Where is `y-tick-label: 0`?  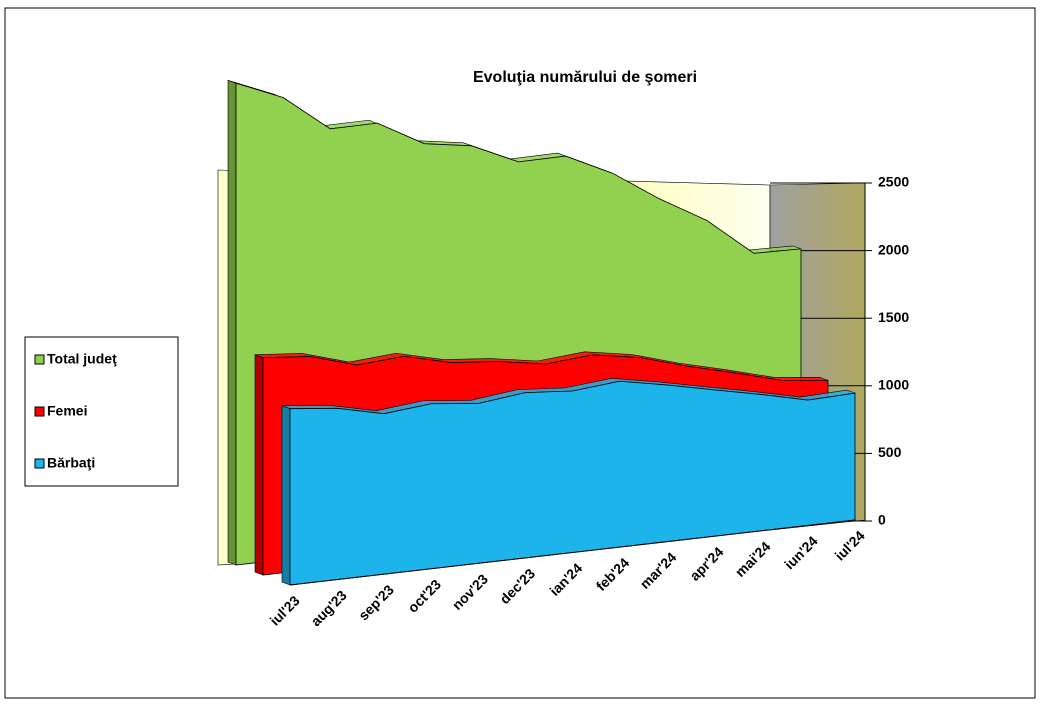
y-tick-label: 0 is located at coordinates (882, 520).